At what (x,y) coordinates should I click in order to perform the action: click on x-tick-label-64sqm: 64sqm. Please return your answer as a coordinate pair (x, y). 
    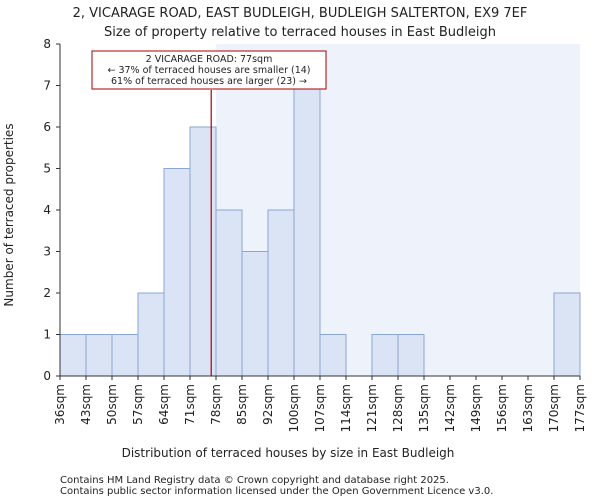
    Looking at the image, I should click on (164, 404).